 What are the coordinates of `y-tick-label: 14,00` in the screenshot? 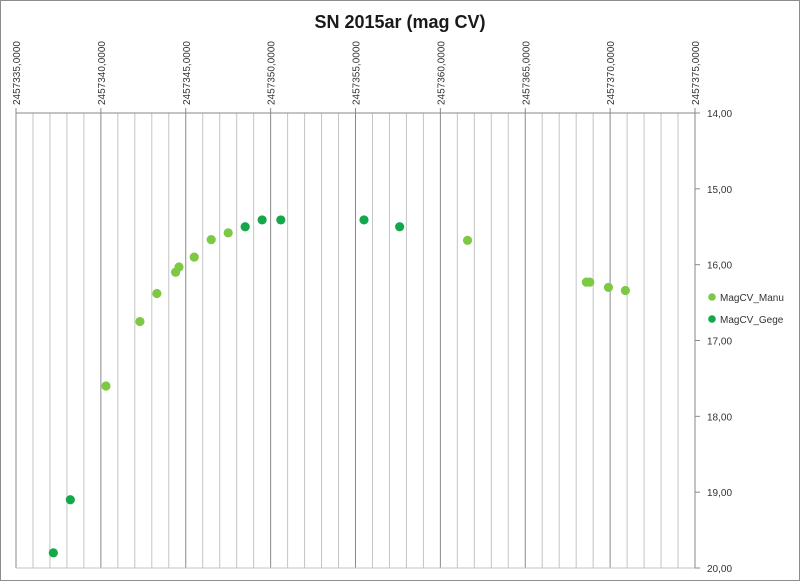 It's located at (719, 114).